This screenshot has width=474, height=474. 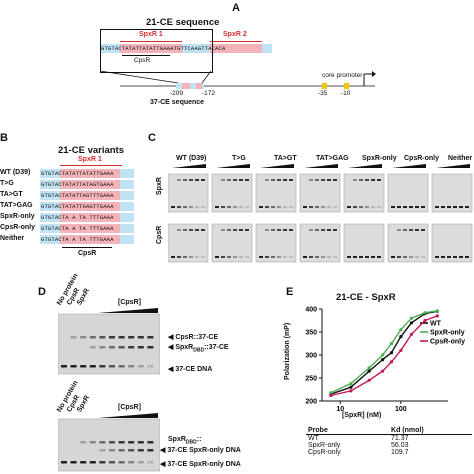 What do you see at coordinates (190, 369) in the screenshot?
I see `d-label-dna: ◀ 37-CE DNA` at bounding box center [190, 369].